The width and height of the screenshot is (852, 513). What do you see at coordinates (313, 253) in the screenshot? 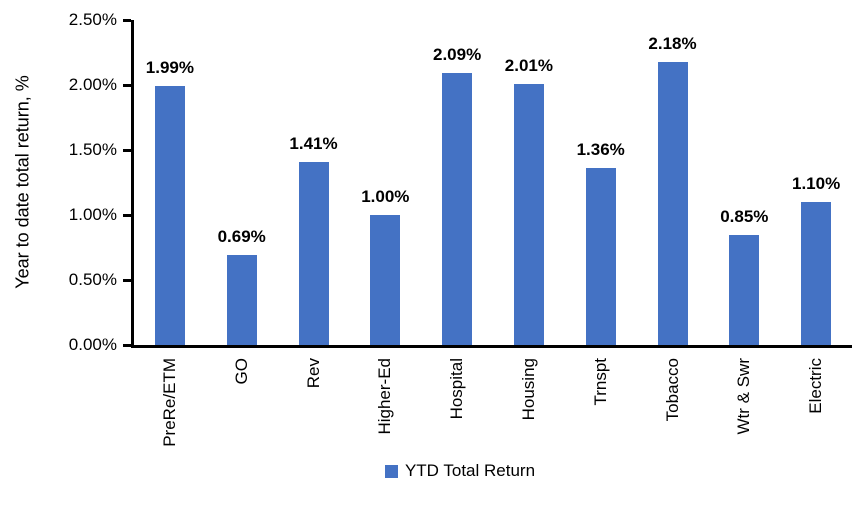
I see `bar-rev` at bounding box center [313, 253].